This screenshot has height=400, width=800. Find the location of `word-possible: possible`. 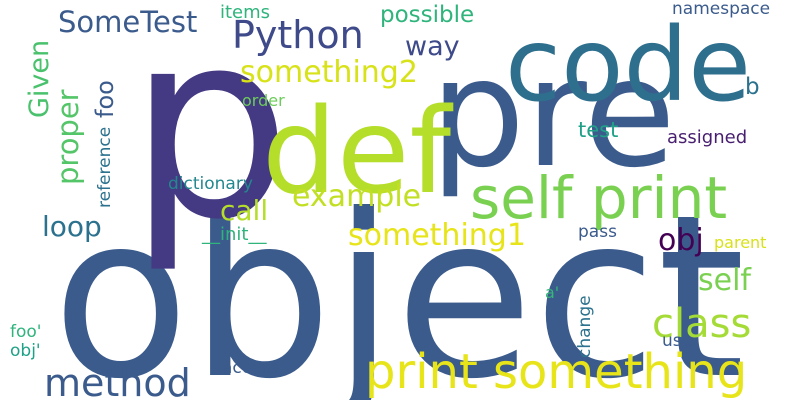

word-possible: possible is located at coordinates (427, 15).